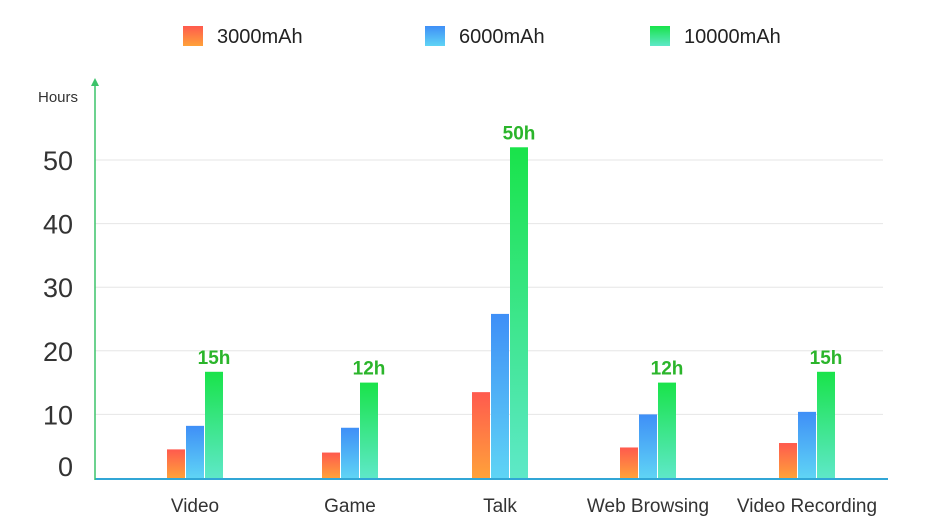  Describe the element at coordinates (95, 82) in the screenshot. I see `y-axis-arrow-icon` at that location.